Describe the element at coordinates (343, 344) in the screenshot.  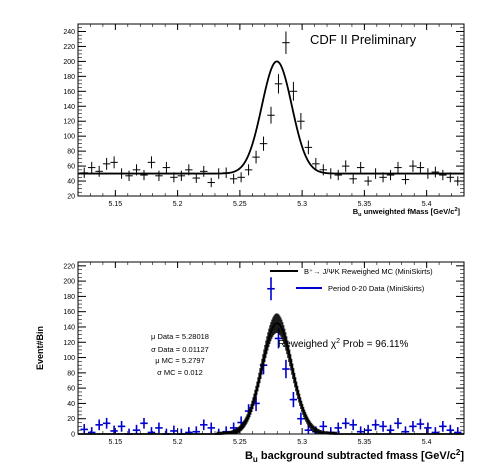
I see `chi2-annotation: Reweighed χ2 Prob = 96.11%` at that location.